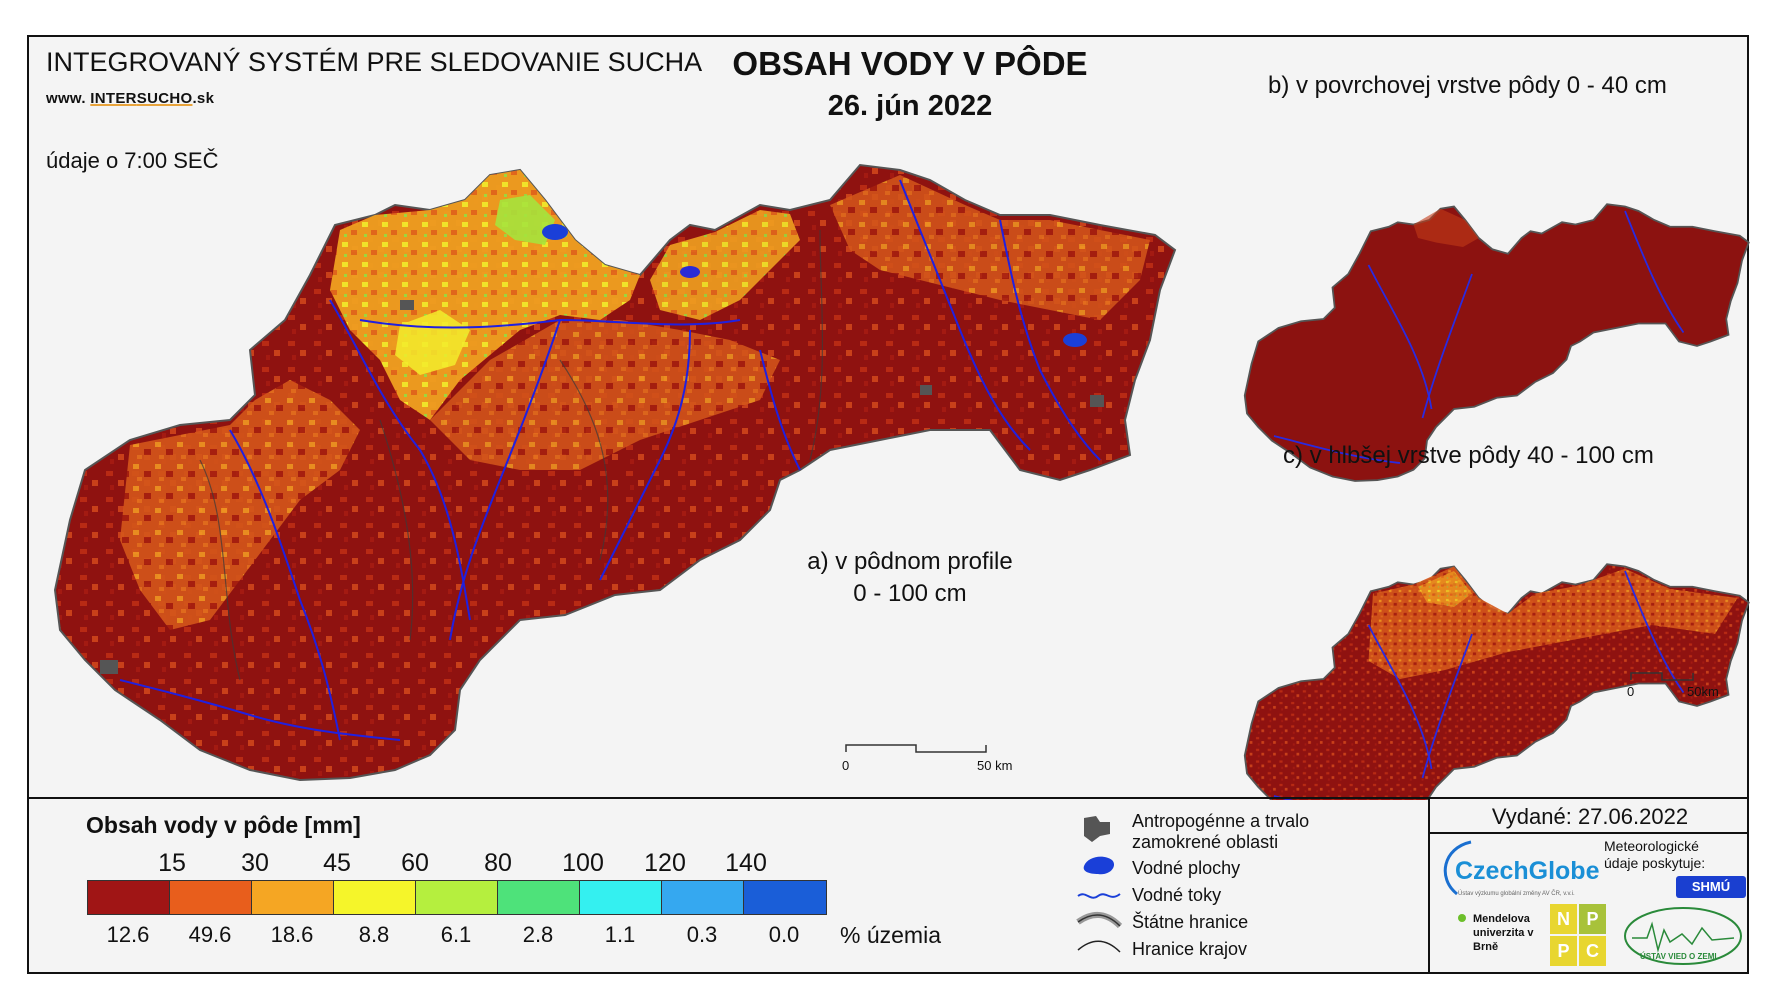  What do you see at coordinates (203, 98) in the screenshot?
I see `website-suffix: .sk` at bounding box center [203, 98].